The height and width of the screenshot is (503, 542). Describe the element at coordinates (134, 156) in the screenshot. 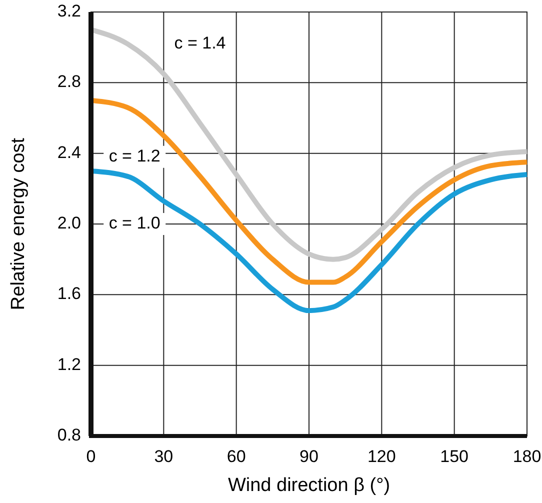

I see `series-label: c = 1.2` at that location.